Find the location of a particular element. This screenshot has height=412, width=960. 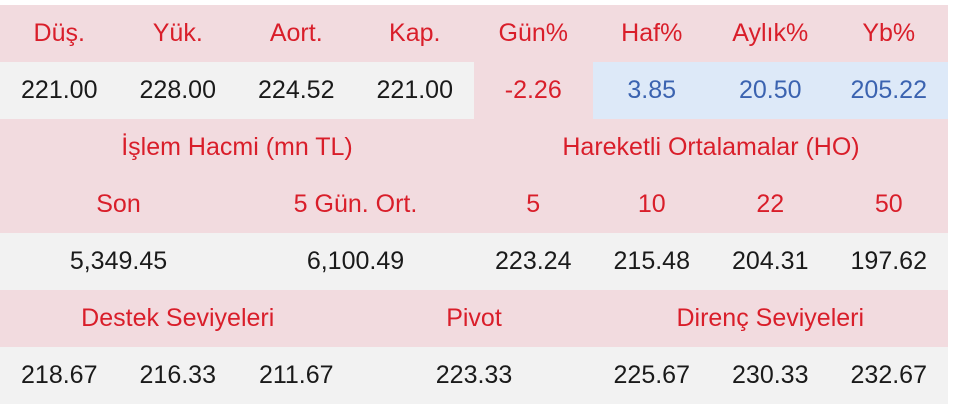

value-high: 228.00 is located at coordinates (177, 90).